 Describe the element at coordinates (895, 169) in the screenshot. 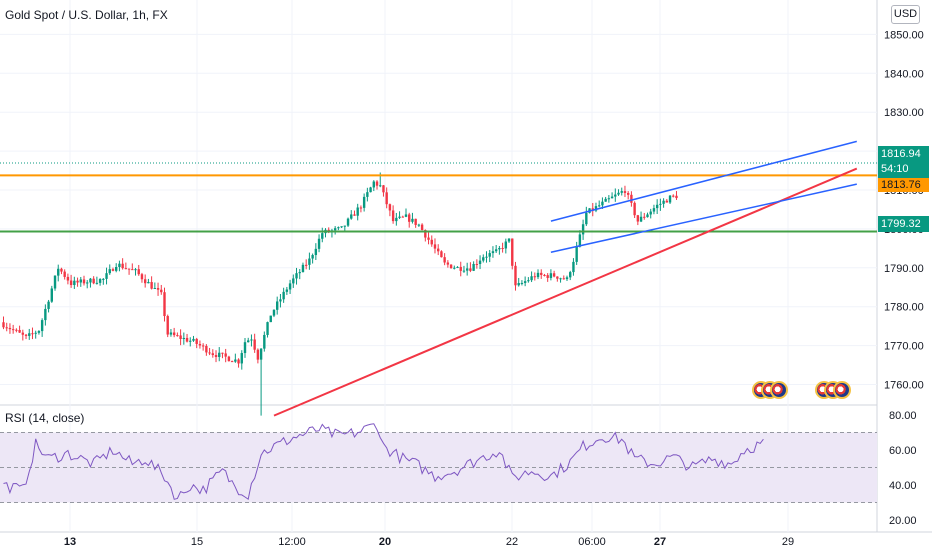

I see `countdown-value: 54:10` at that location.